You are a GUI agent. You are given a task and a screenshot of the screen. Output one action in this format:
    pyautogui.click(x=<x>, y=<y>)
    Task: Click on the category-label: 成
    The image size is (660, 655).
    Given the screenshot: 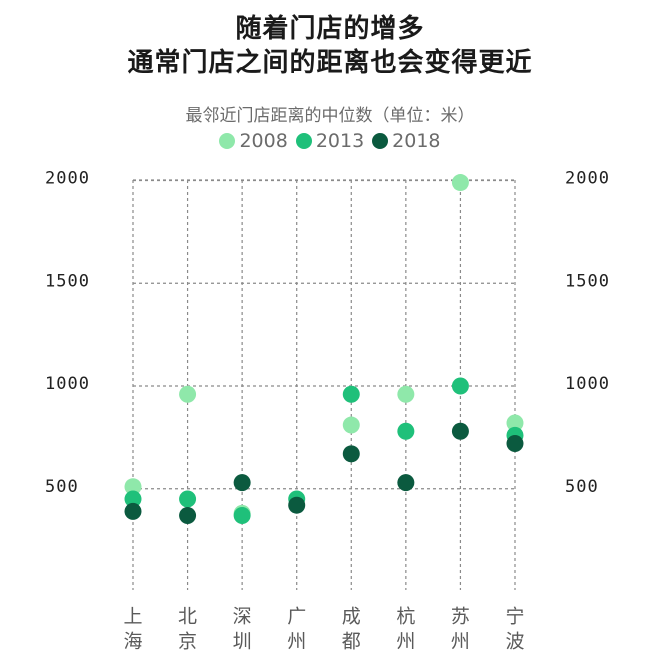 What is the action you would take?
    pyautogui.click(x=351, y=617)
    